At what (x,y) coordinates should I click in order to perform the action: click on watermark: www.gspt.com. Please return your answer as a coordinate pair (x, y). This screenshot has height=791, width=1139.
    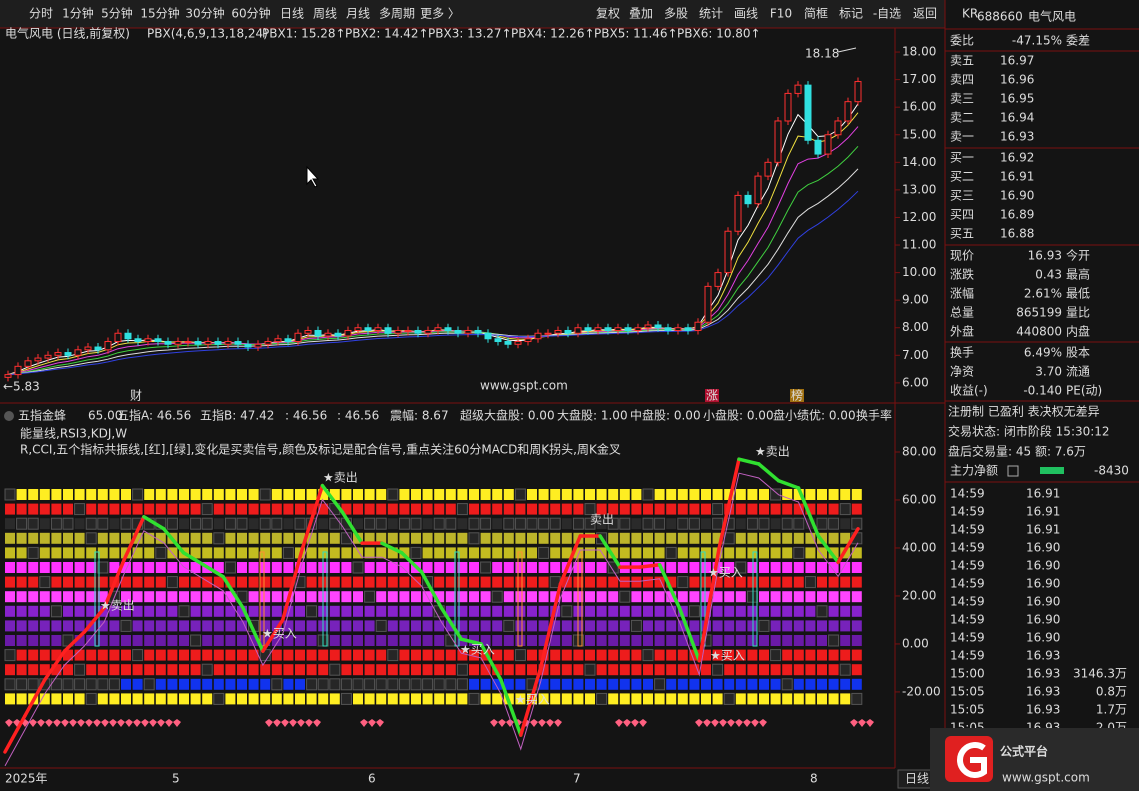
    Looking at the image, I should click on (524, 386).